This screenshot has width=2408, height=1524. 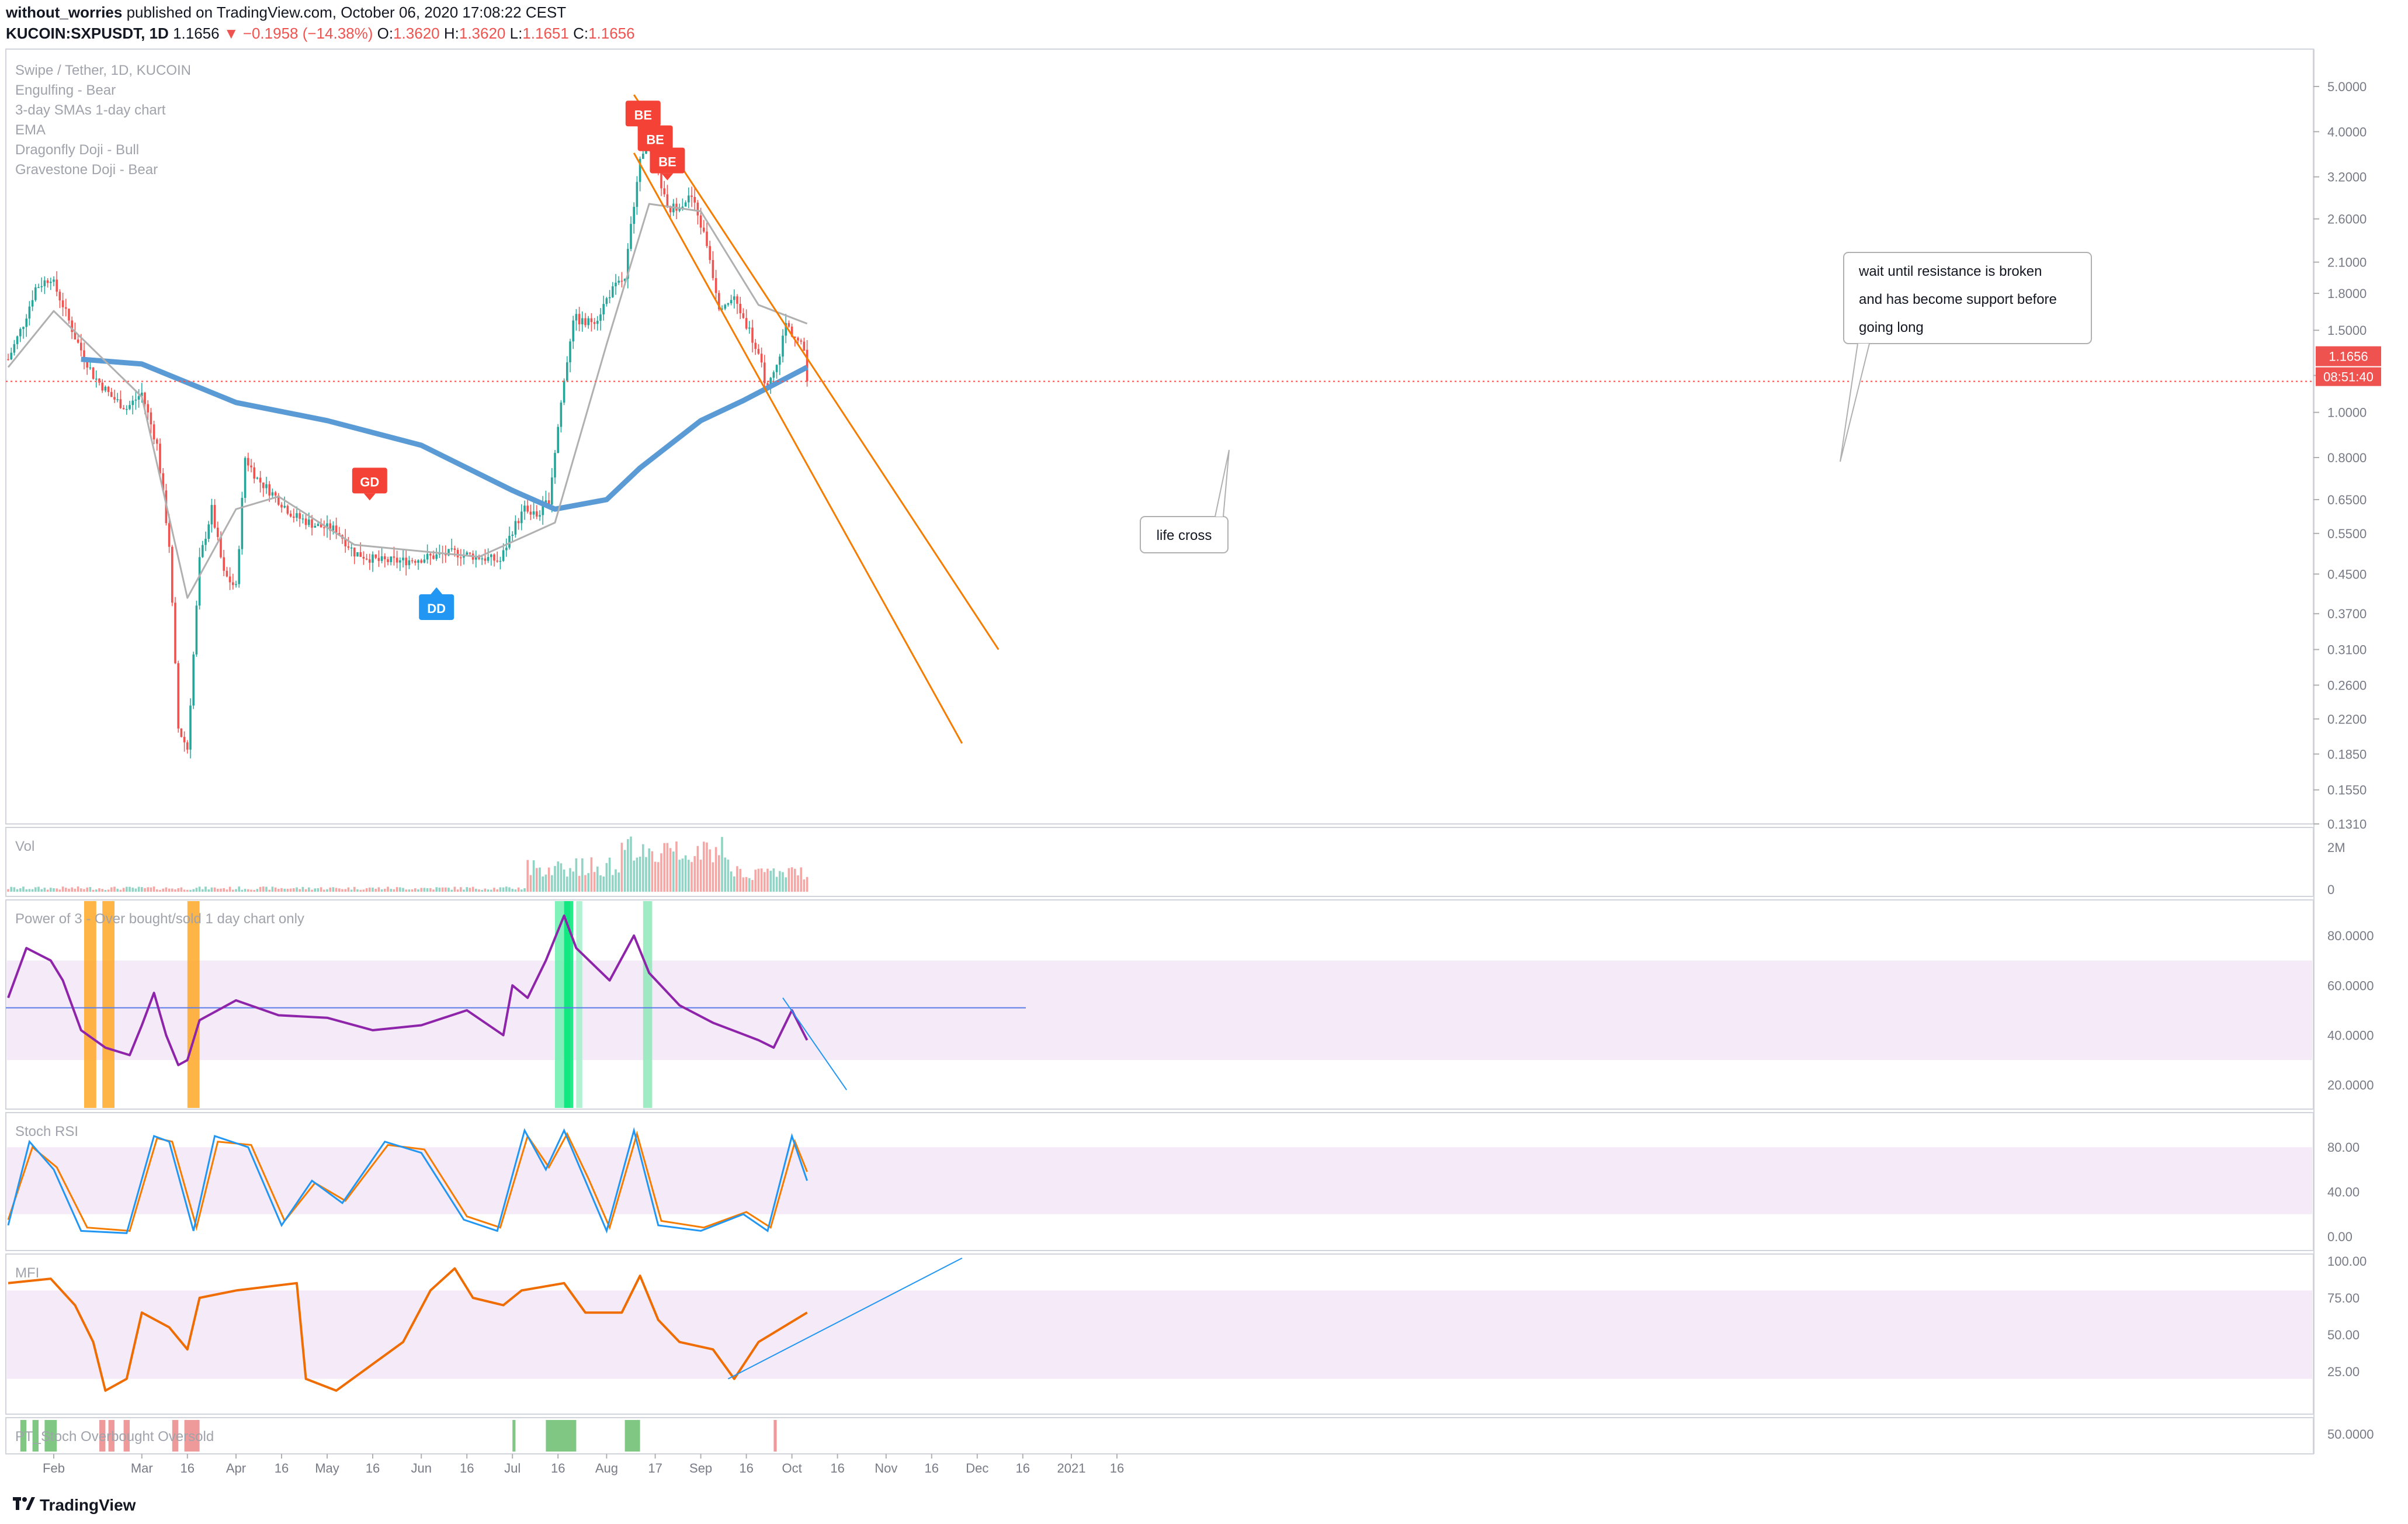 I want to click on close-label: C:, so click(x=581, y=33).